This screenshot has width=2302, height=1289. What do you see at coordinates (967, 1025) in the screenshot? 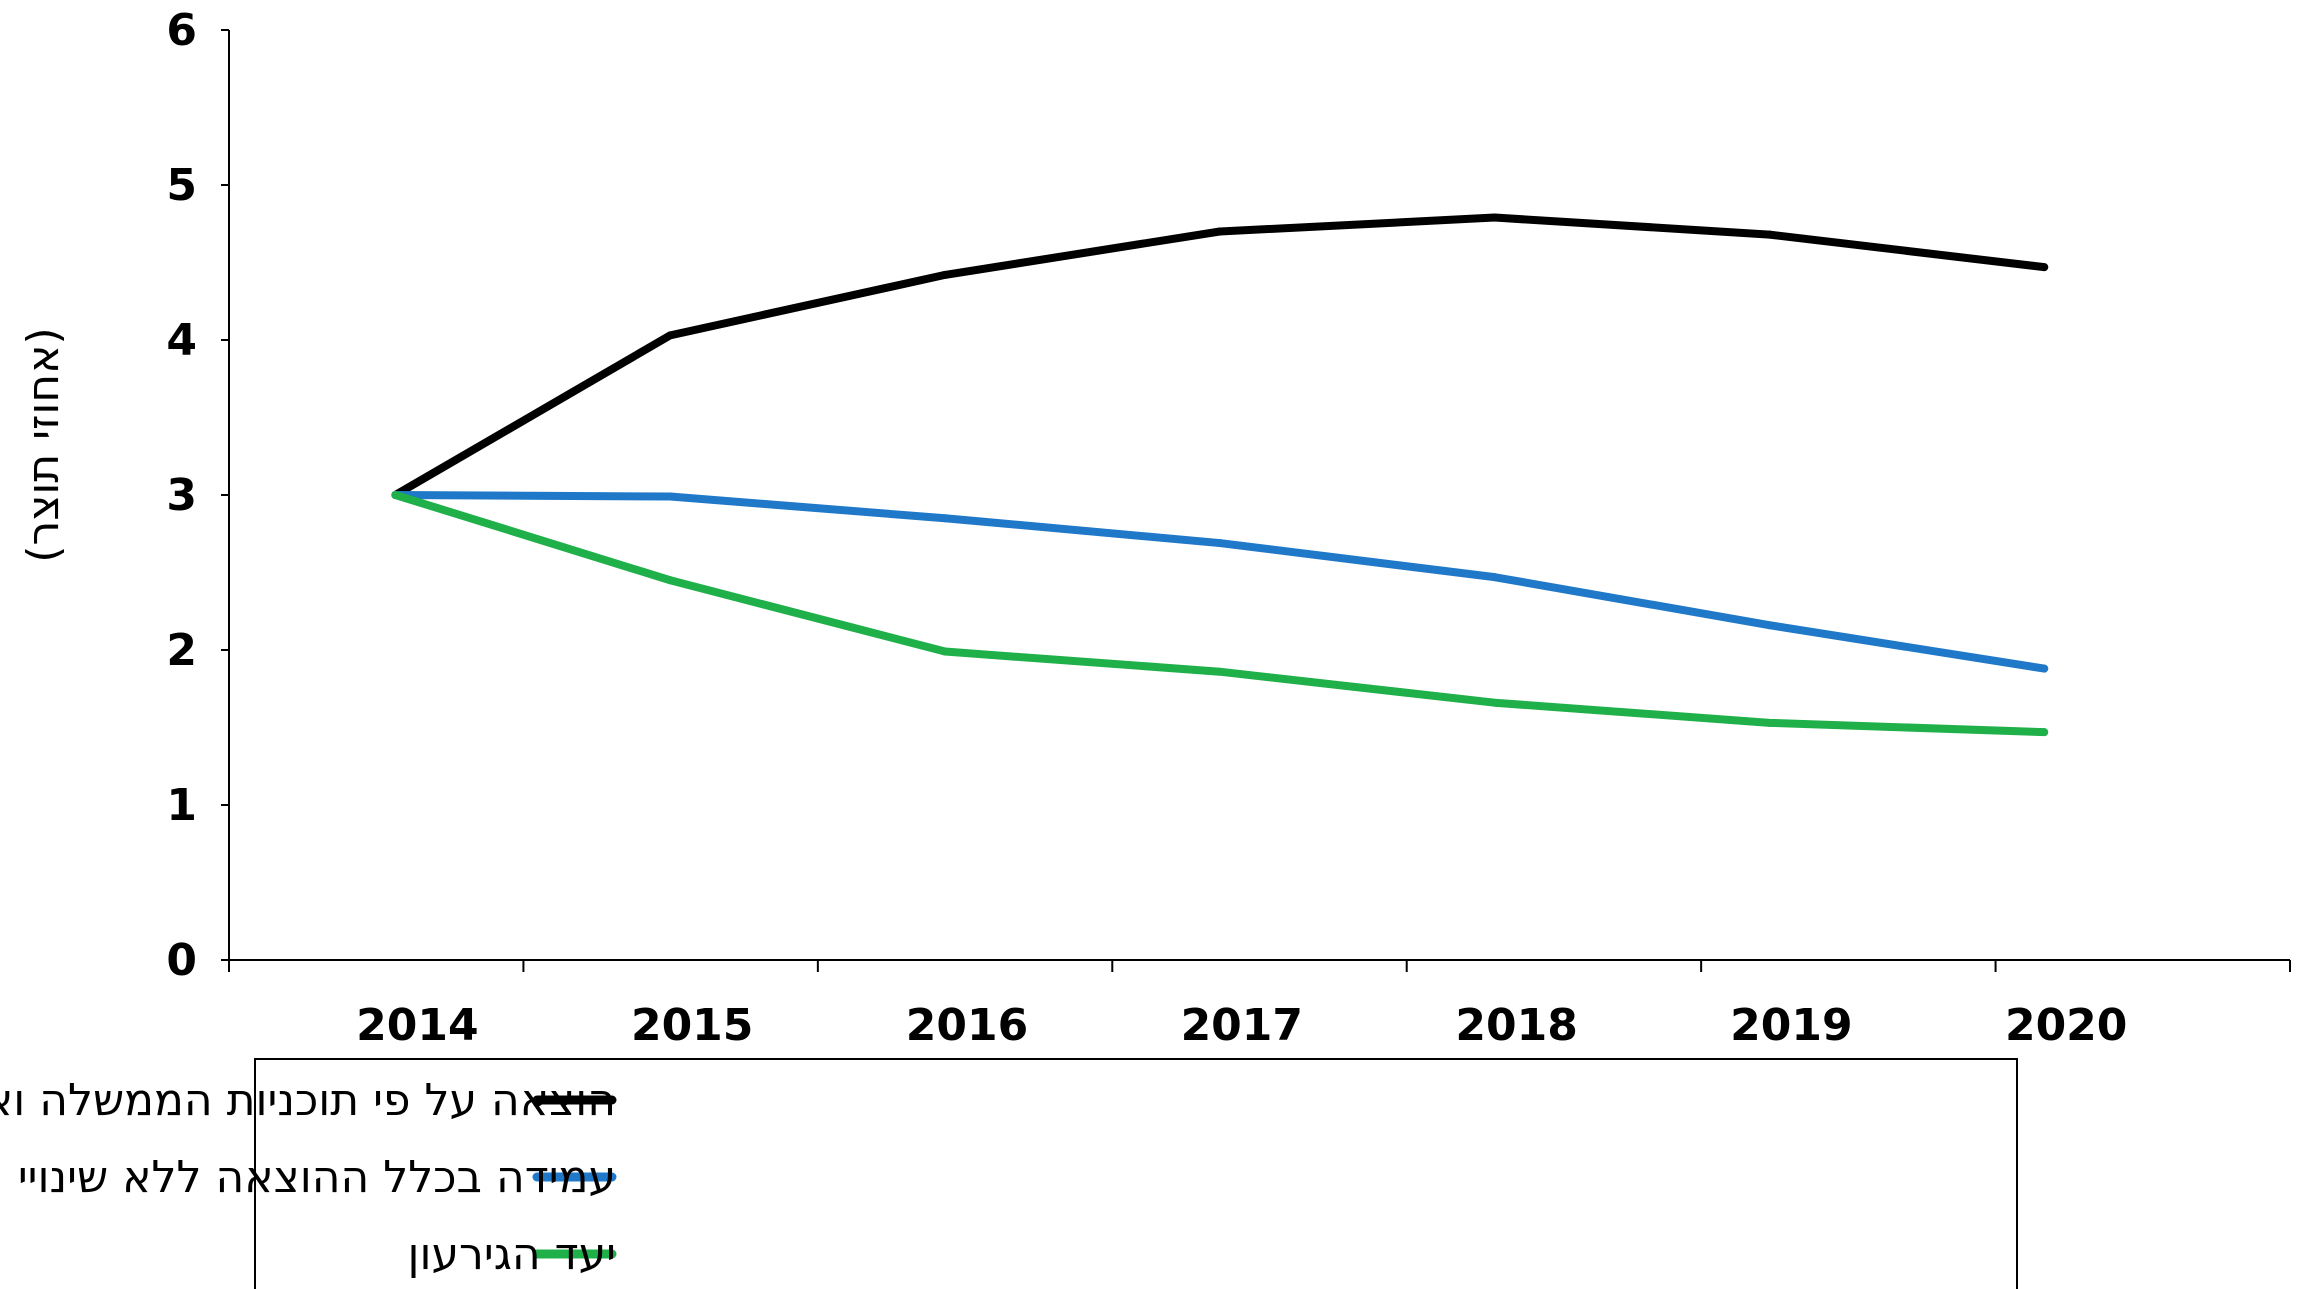
I see `x-tick-label: 2016` at bounding box center [967, 1025].